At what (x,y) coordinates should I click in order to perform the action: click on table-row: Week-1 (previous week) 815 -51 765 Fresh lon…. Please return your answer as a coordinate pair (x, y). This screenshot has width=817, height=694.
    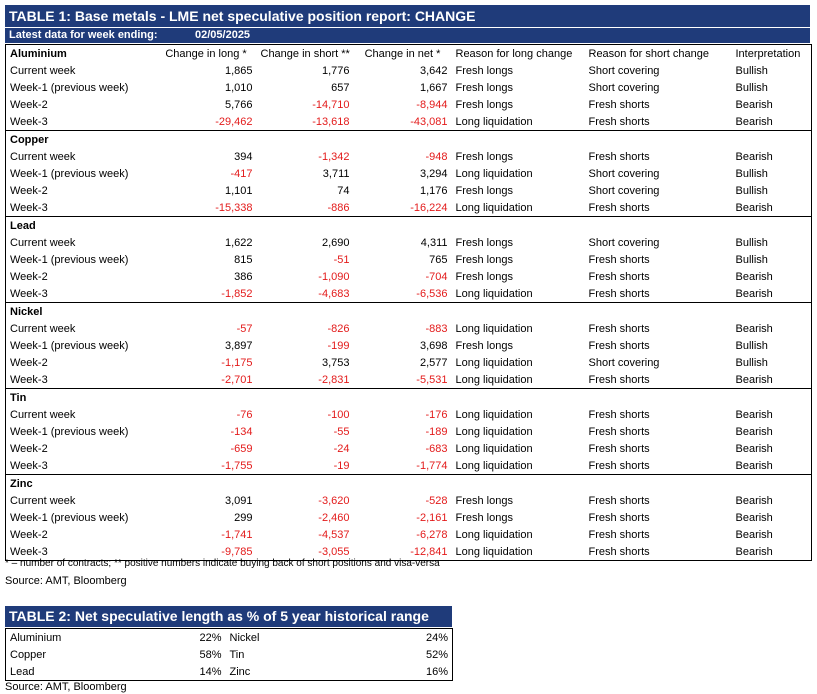
    Looking at the image, I should click on (408, 259).